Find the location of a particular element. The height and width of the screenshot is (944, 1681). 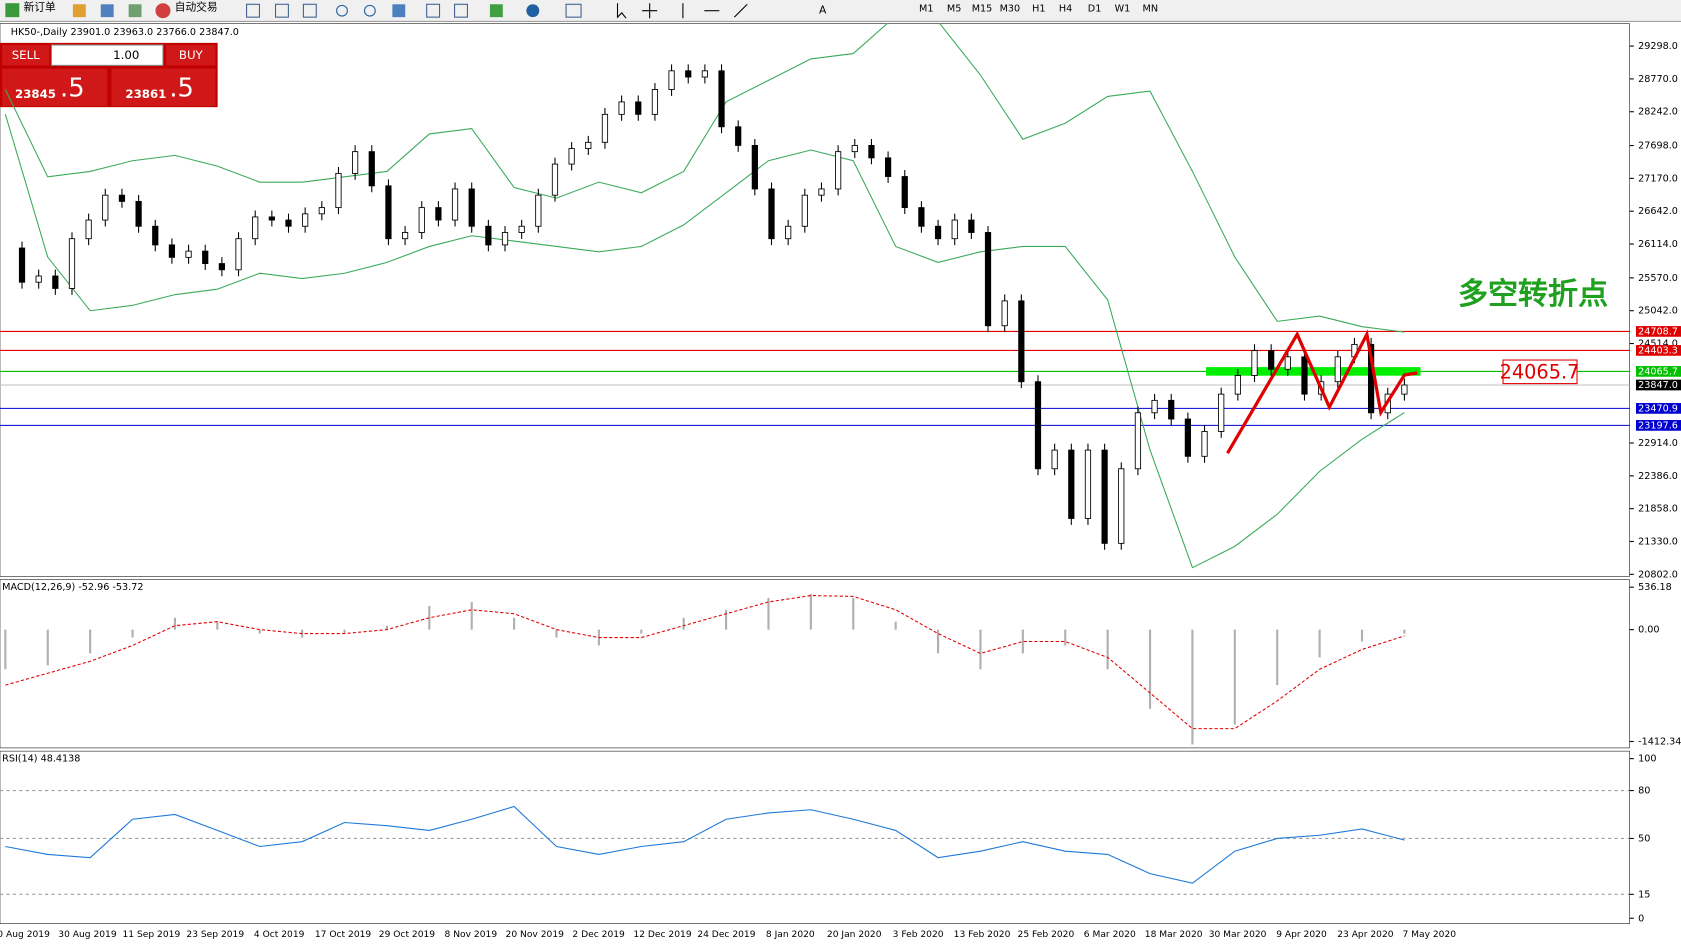

y-tick-label: 15 is located at coordinates (1644, 894).